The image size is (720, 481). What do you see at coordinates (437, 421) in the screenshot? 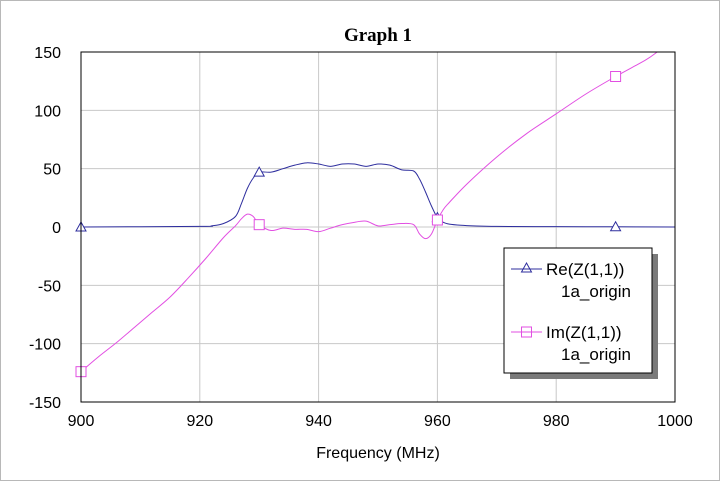
I see `x-tick-label: 960` at bounding box center [437, 421].